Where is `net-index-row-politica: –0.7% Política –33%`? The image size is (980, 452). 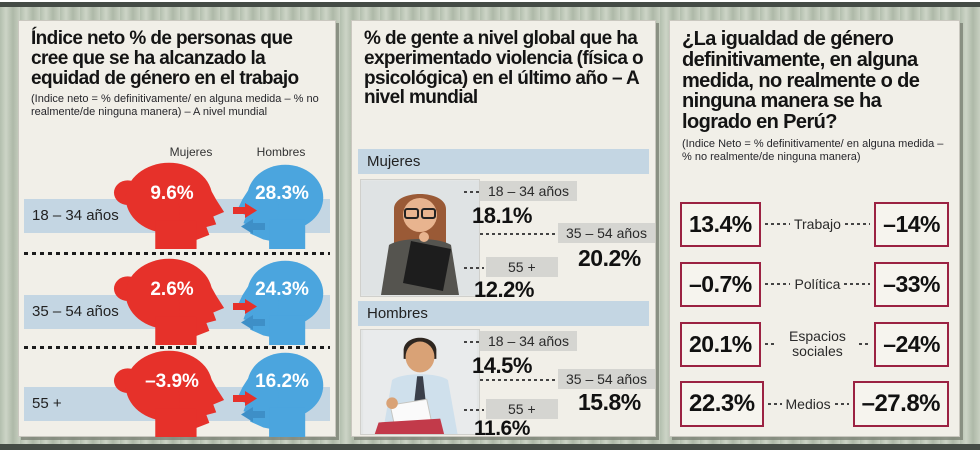 net-index-row-politica: –0.7% Política –33% is located at coordinates (814, 284).